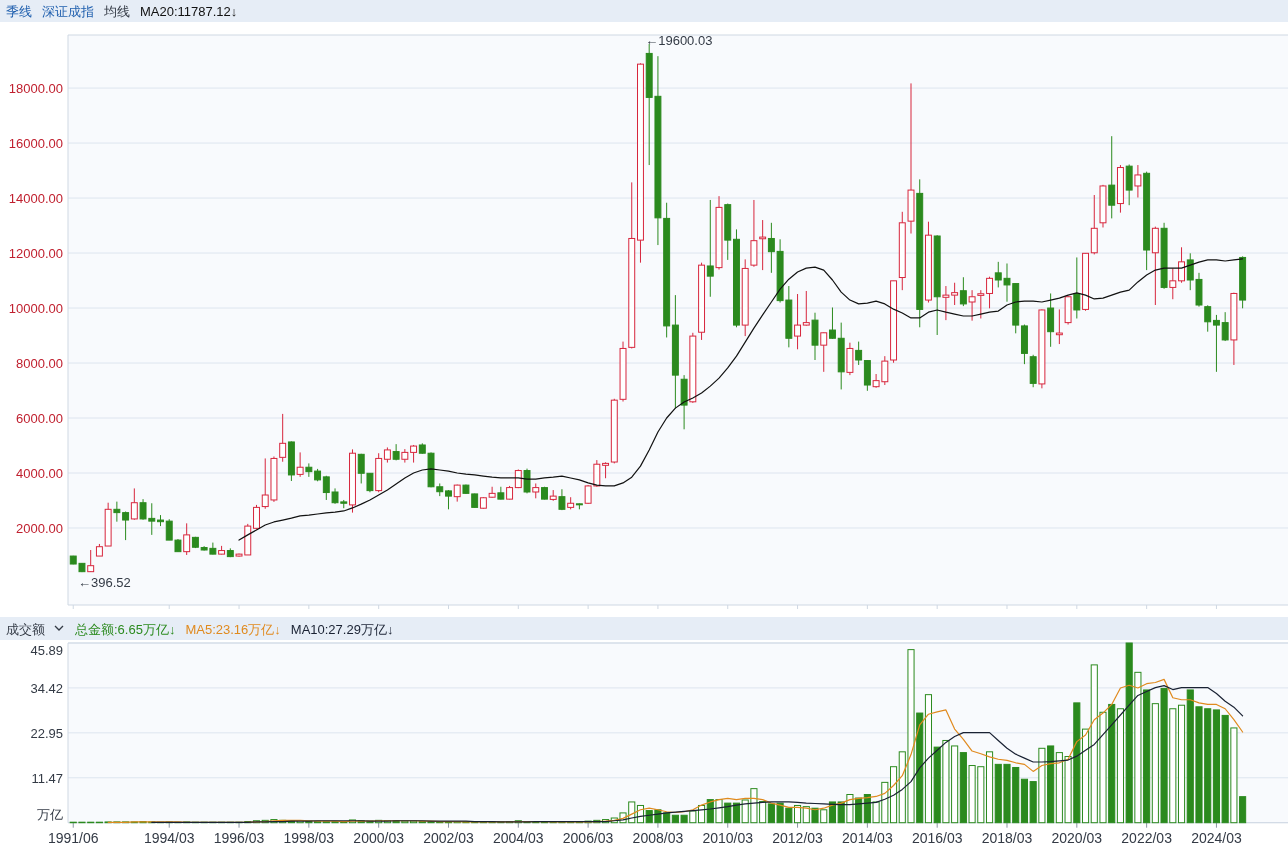 This screenshot has height=858, width=1288. What do you see at coordinates (35, 199) in the screenshot?
I see `y-tick-label: 14000.00` at bounding box center [35, 199].